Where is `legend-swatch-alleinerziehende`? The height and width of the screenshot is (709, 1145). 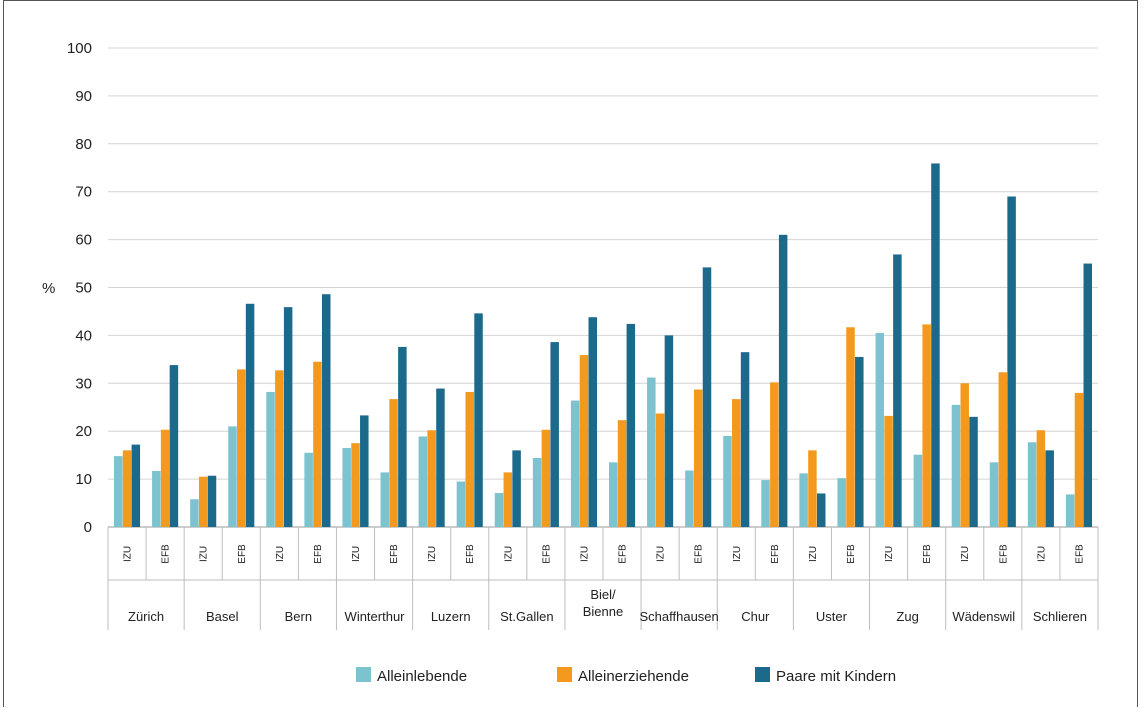
legend-swatch-alleinerziehende is located at coordinates (564, 674).